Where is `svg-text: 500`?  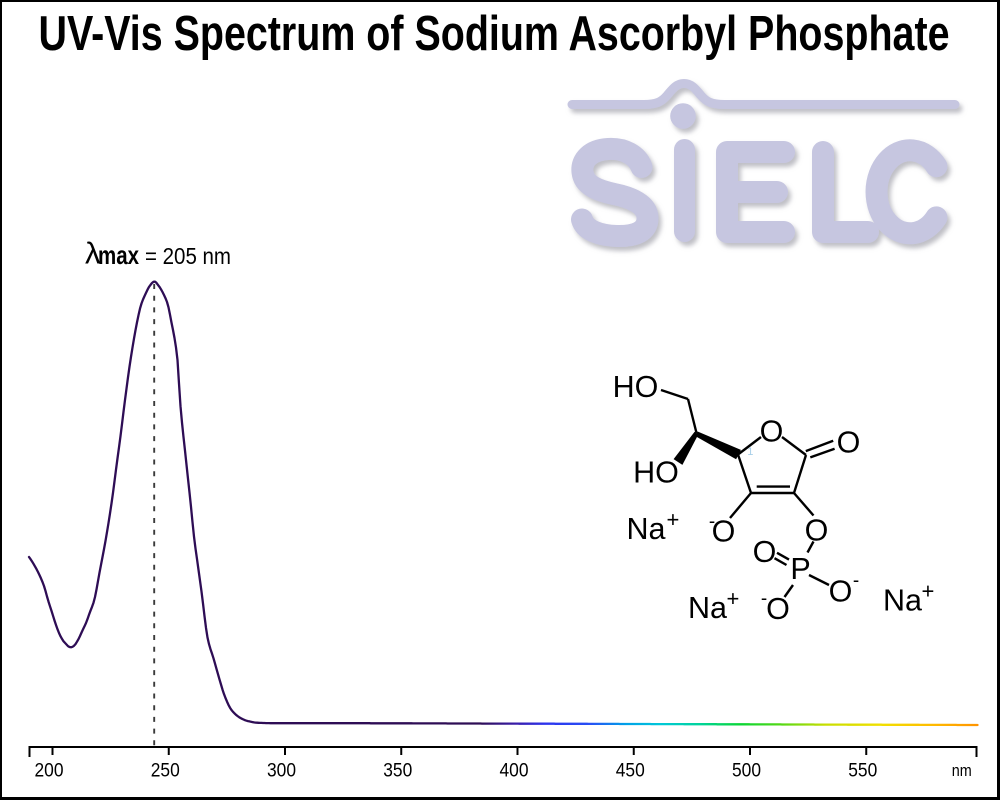
svg-text: 500 is located at coordinates (746, 770).